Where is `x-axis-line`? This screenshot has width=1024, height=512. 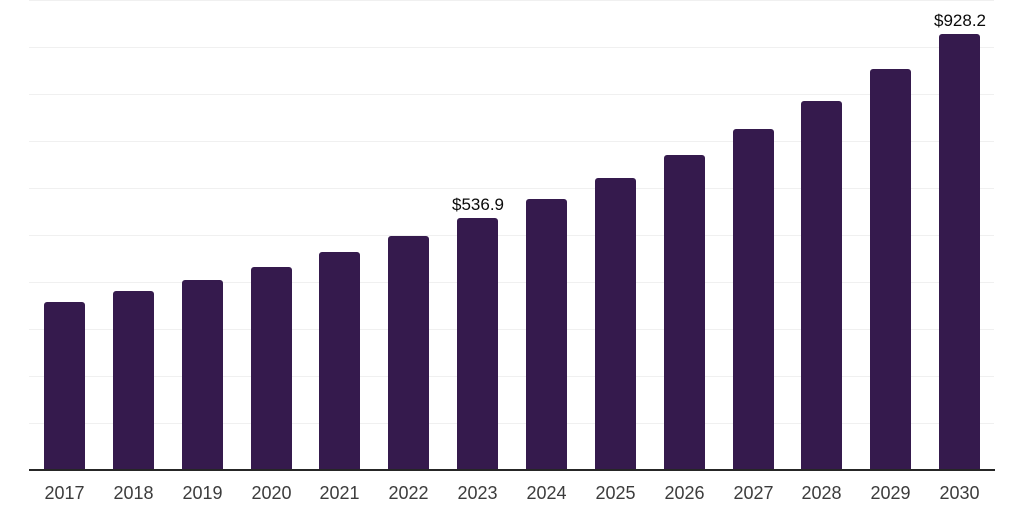 x-axis-line is located at coordinates (512, 470).